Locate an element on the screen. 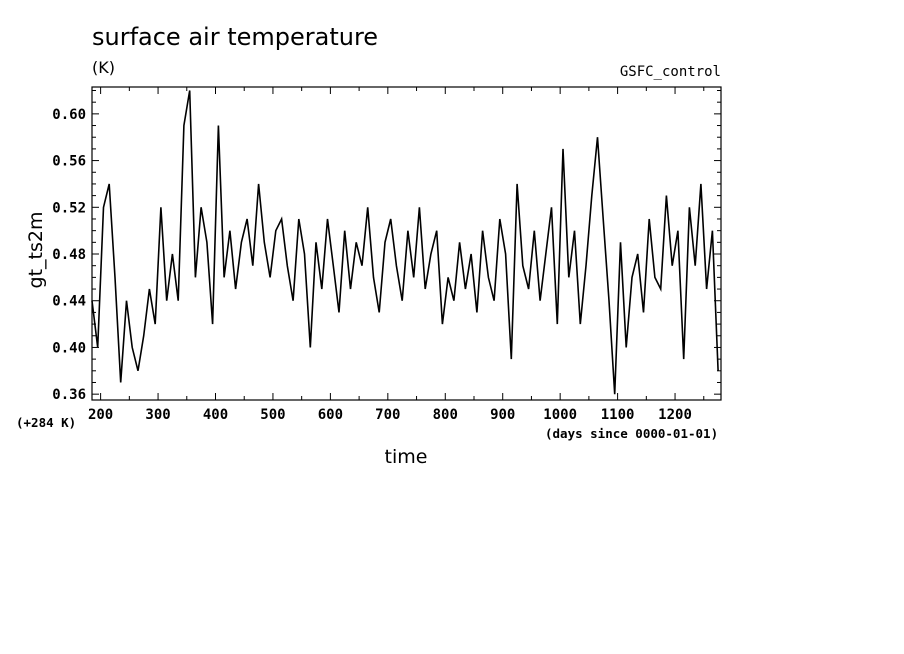  x-tick-label: 1200 is located at coordinates (675, 415).